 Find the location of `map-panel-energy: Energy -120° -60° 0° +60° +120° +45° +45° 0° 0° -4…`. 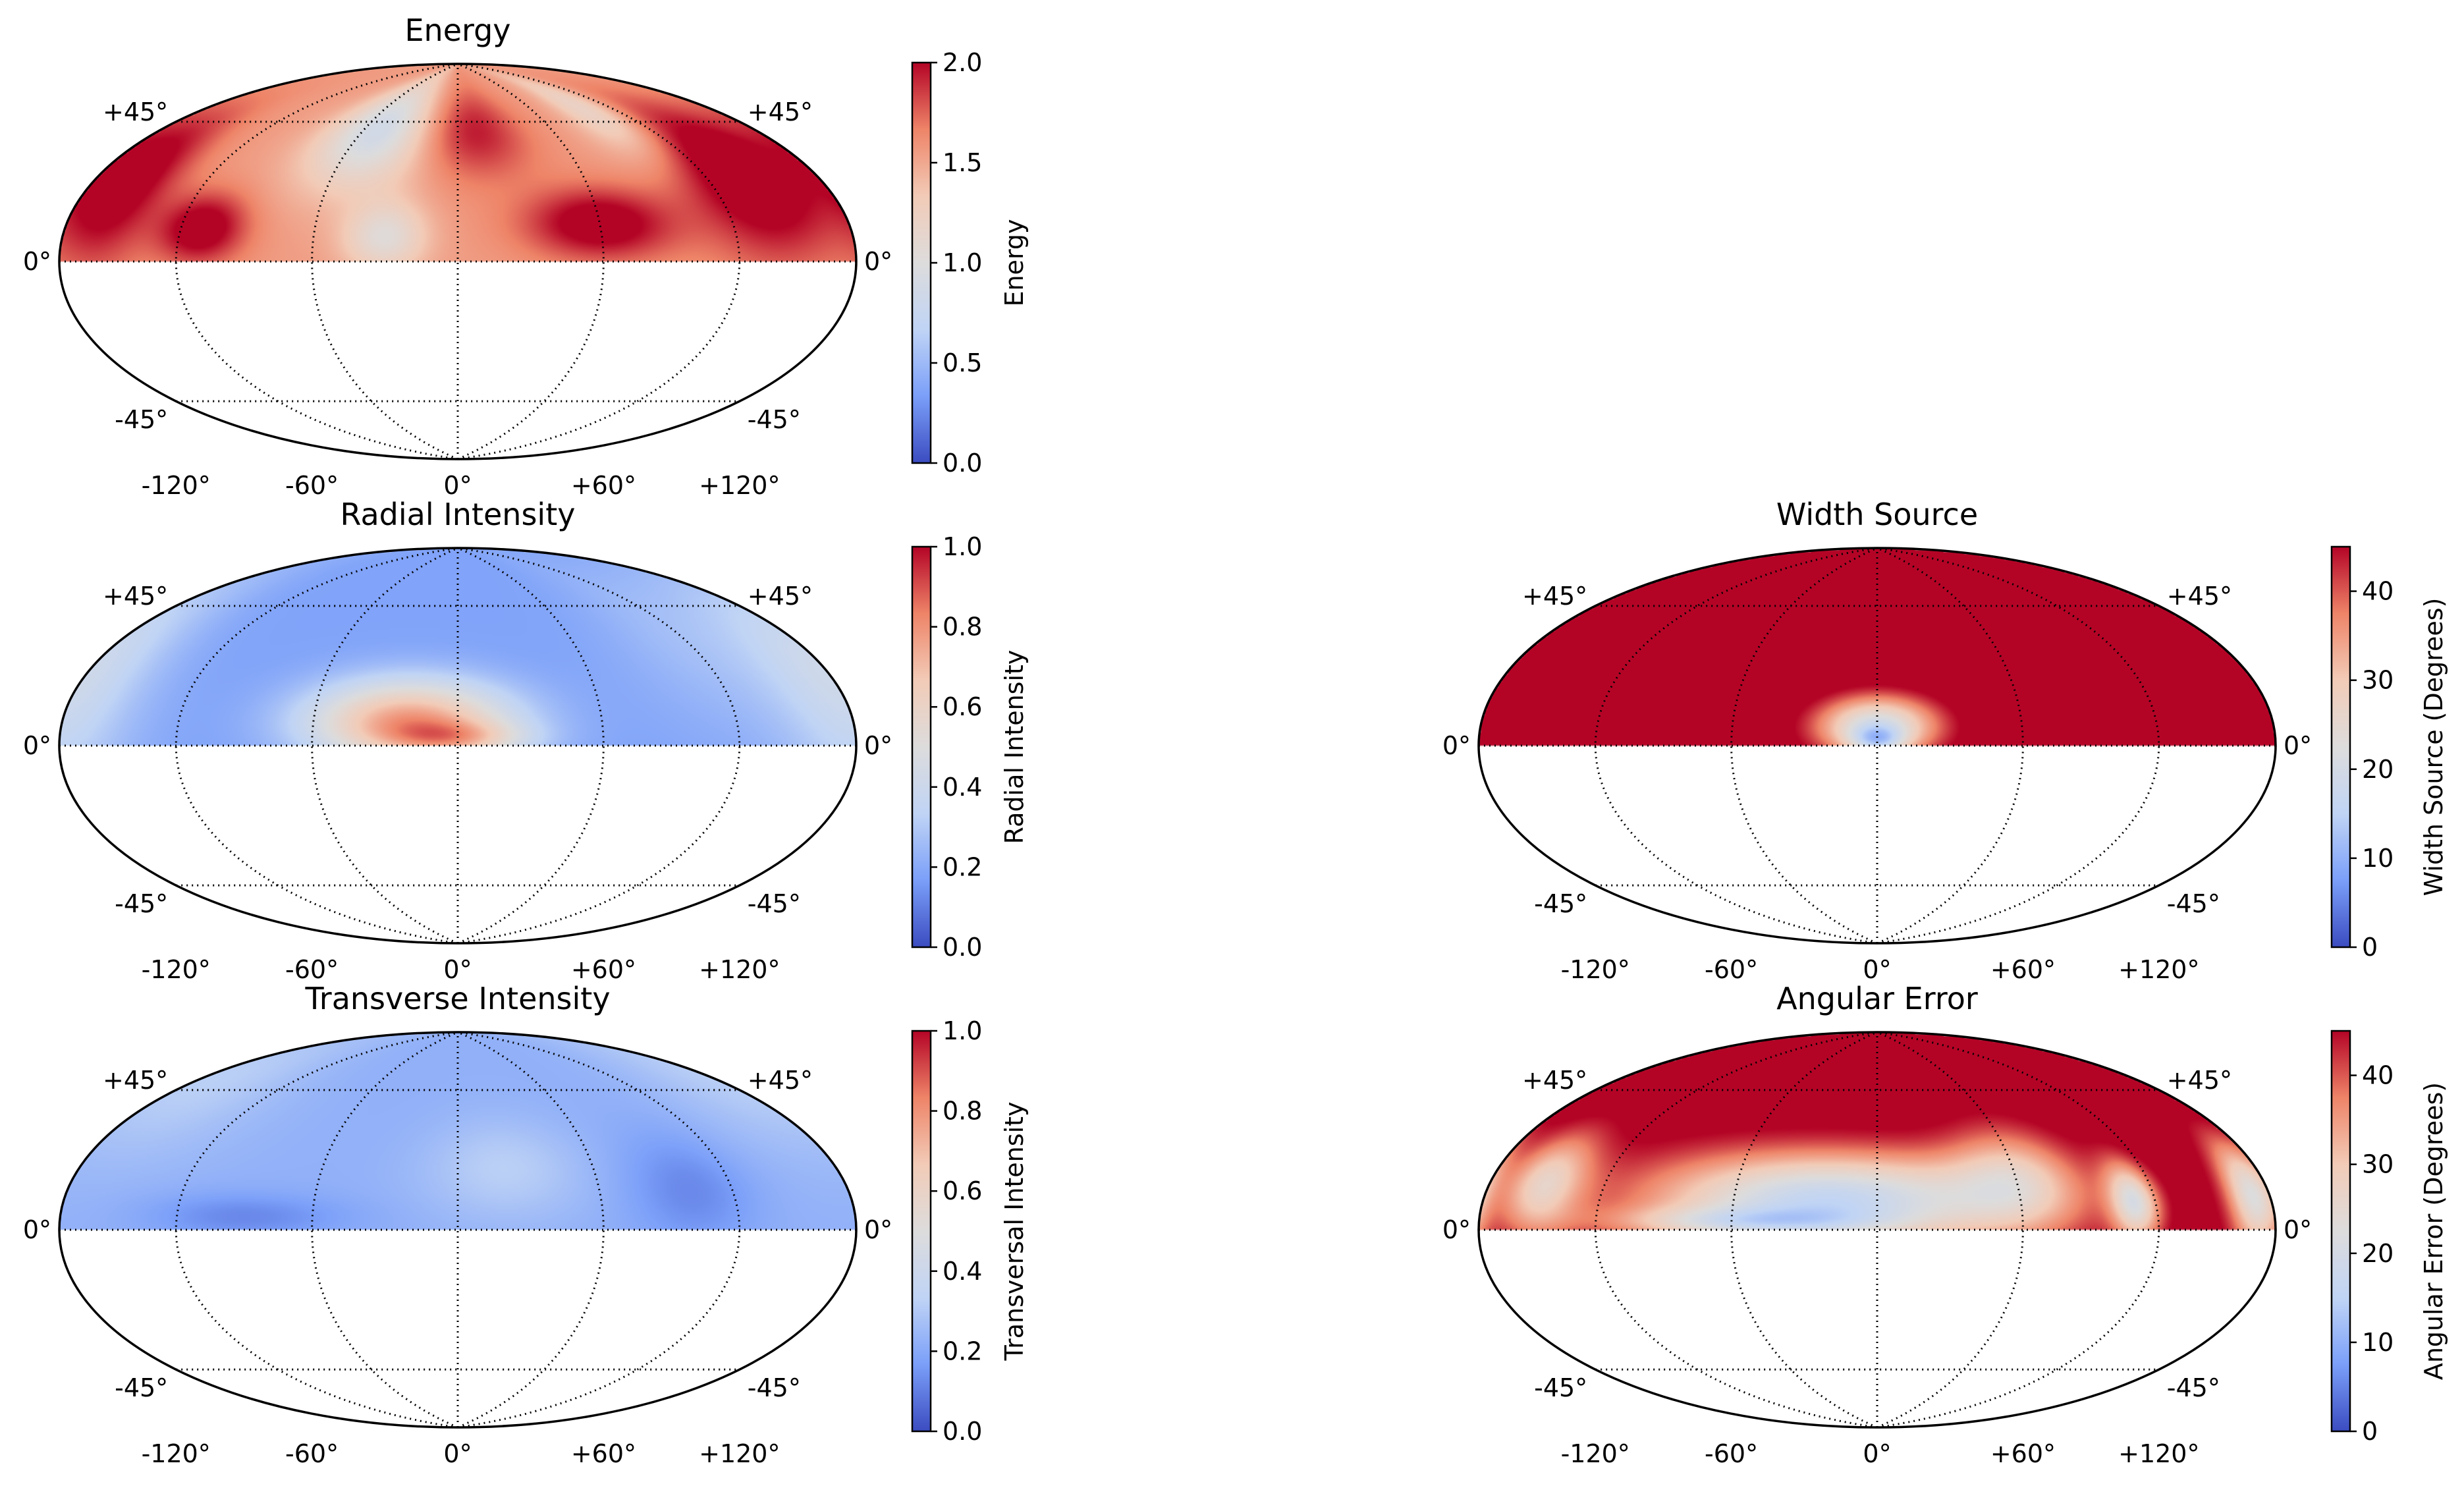

map-panel-energy: Energy -120° -60° 0° +60° +120° +45° +45° 0° 0° -4… is located at coordinates (526, 256).